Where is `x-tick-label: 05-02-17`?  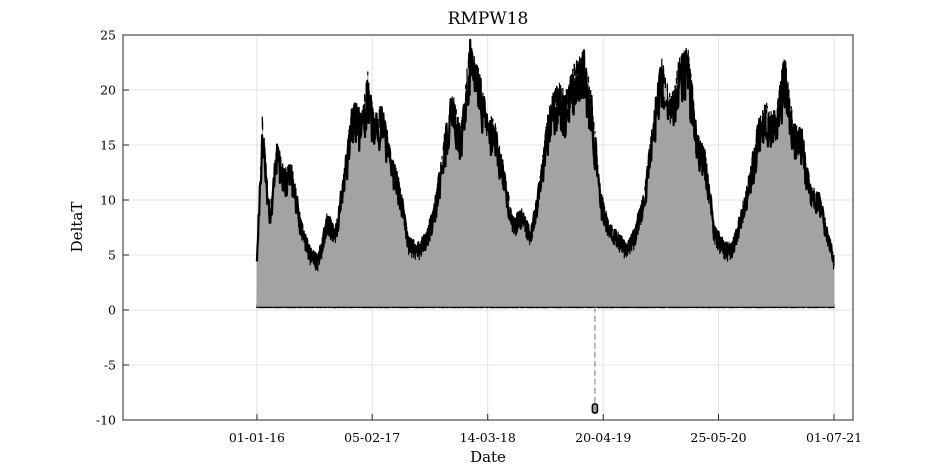 x-tick-label: 05-02-17 is located at coordinates (372, 437).